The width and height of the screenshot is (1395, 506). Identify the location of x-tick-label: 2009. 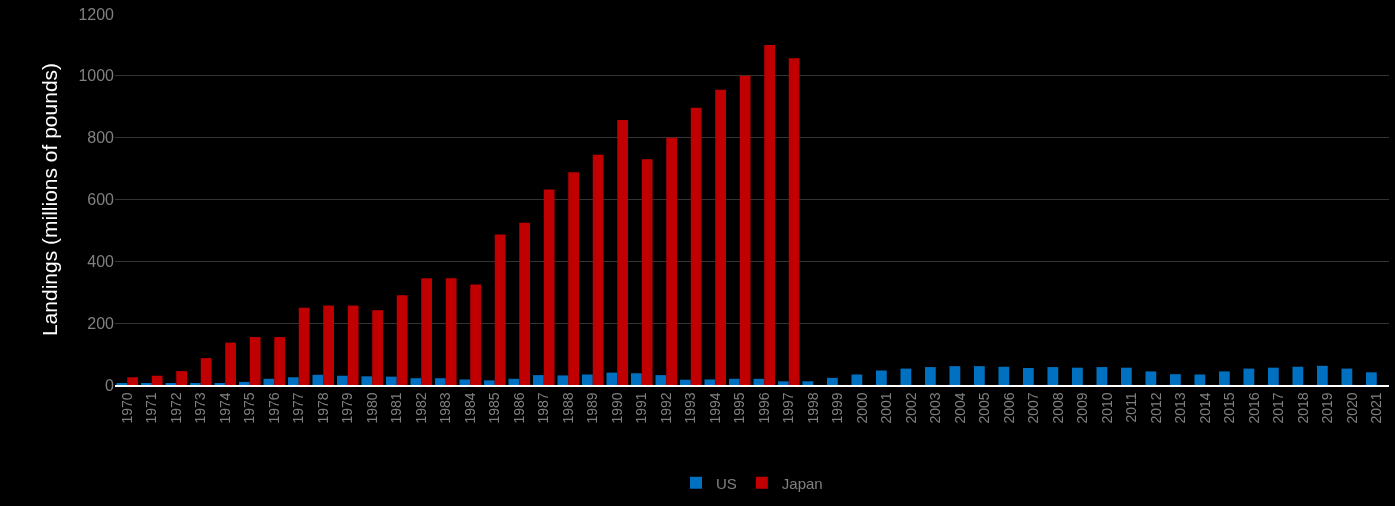
(1082, 408).